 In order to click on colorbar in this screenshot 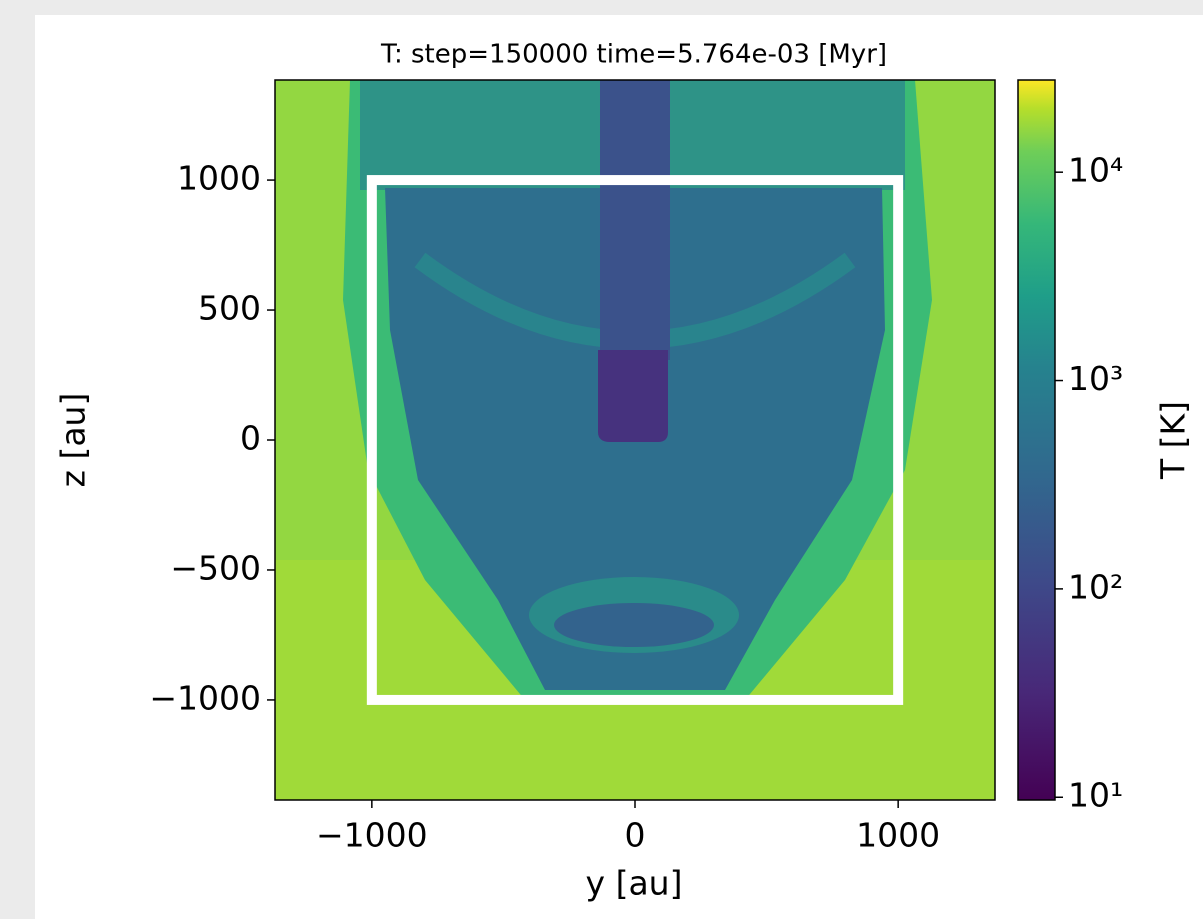, I will do `click(1036, 440)`.